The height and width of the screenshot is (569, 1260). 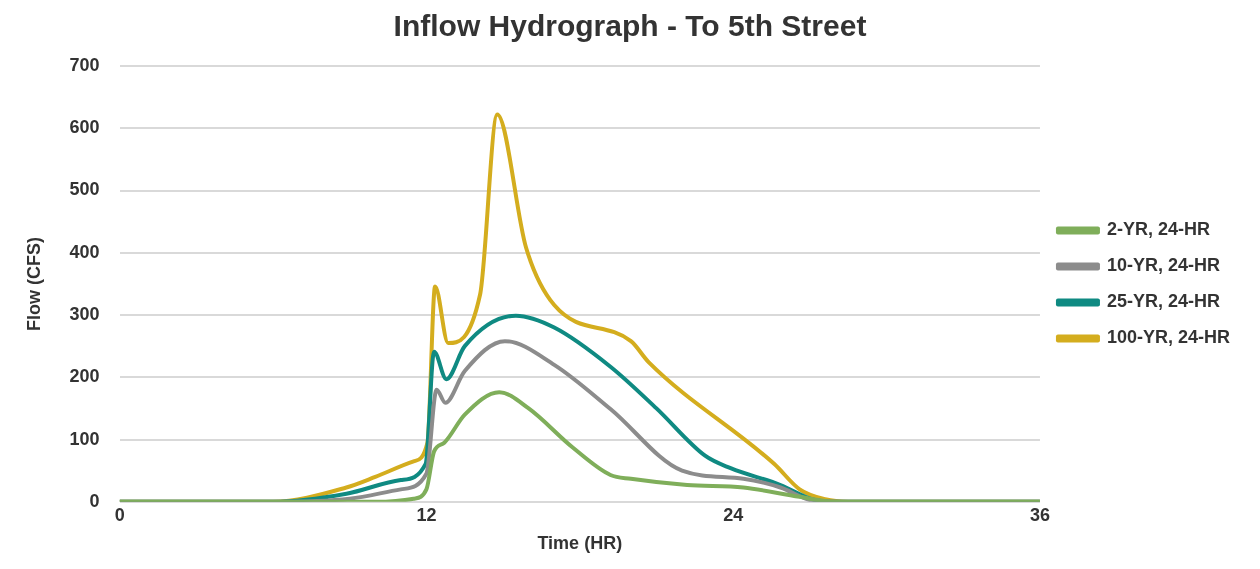 What do you see at coordinates (733, 514) in the screenshot?
I see `x-tick-label: 24` at bounding box center [733, 514].